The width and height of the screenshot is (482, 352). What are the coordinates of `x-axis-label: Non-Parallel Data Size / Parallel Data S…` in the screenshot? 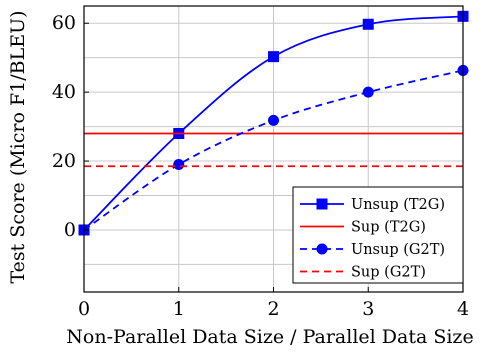 It's located at (269, 337).